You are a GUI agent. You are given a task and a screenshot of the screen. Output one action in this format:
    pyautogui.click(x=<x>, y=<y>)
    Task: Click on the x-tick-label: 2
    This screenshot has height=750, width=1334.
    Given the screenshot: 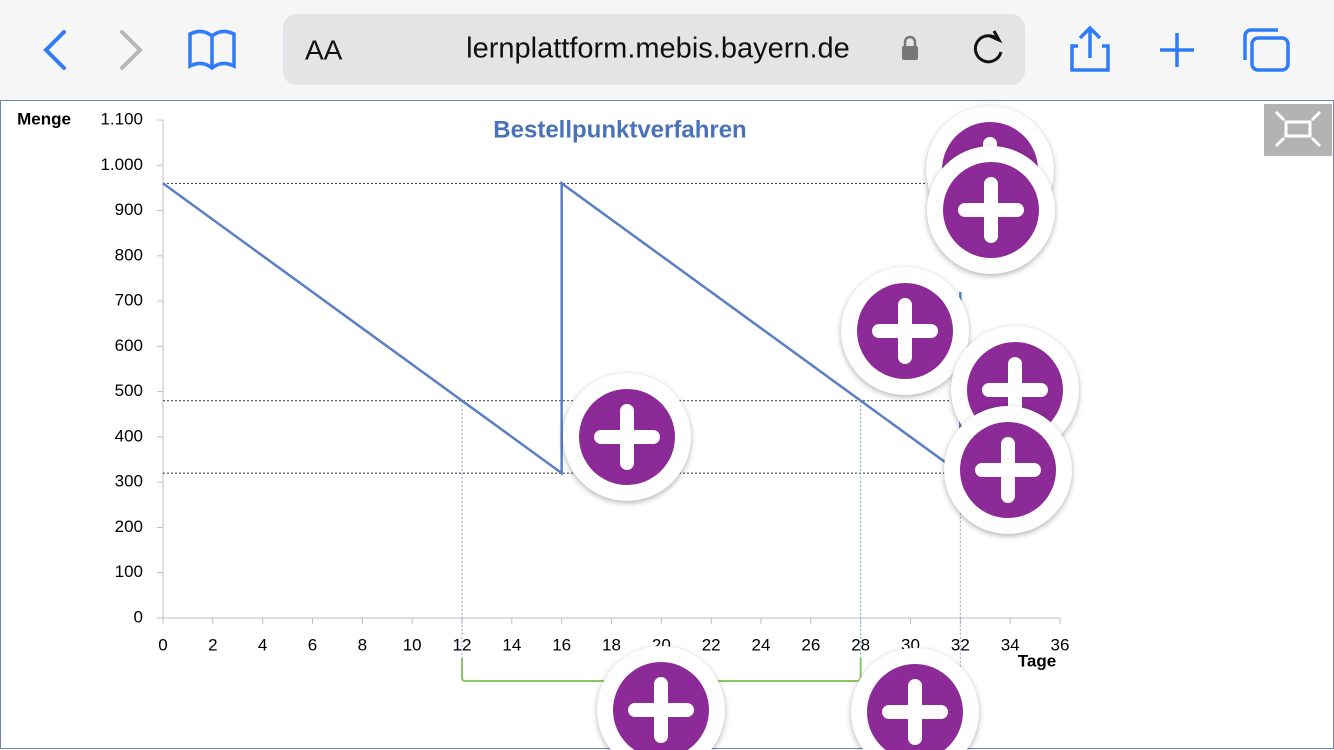 What is the action you would take?
    pyautogui.click(x=212, y=644)
    